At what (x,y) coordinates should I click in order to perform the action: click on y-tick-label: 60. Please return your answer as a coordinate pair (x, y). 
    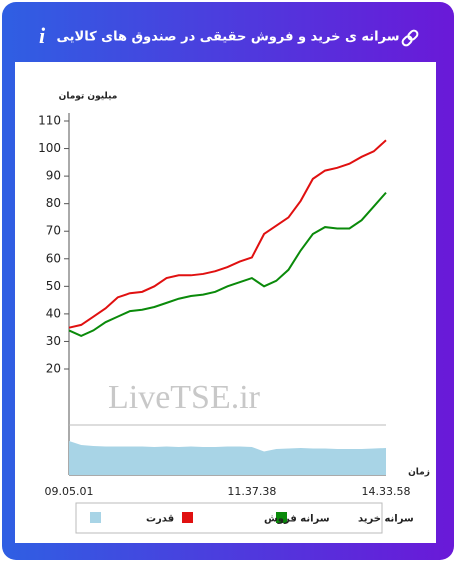
    Looking at the image, I should click on (53, 258).